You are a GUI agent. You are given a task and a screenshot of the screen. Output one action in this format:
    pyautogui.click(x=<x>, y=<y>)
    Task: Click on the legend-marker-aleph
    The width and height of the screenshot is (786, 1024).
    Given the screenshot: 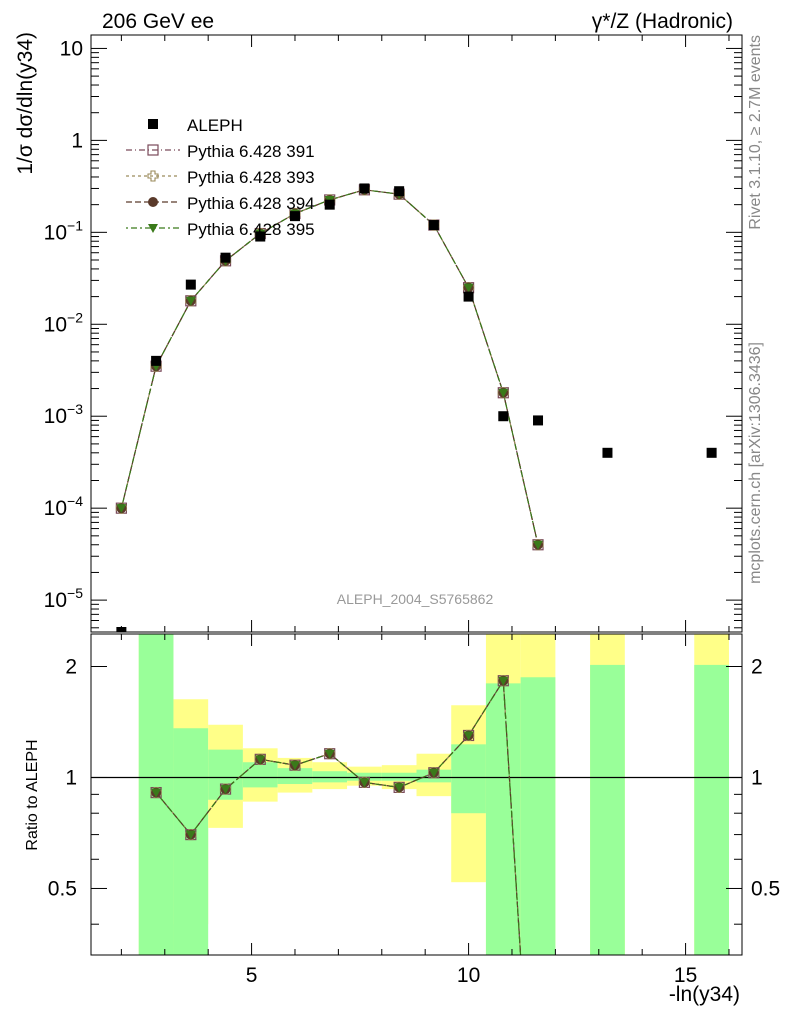 What is the action you would take?
    pyautogui.click(x=153, y=124)
    